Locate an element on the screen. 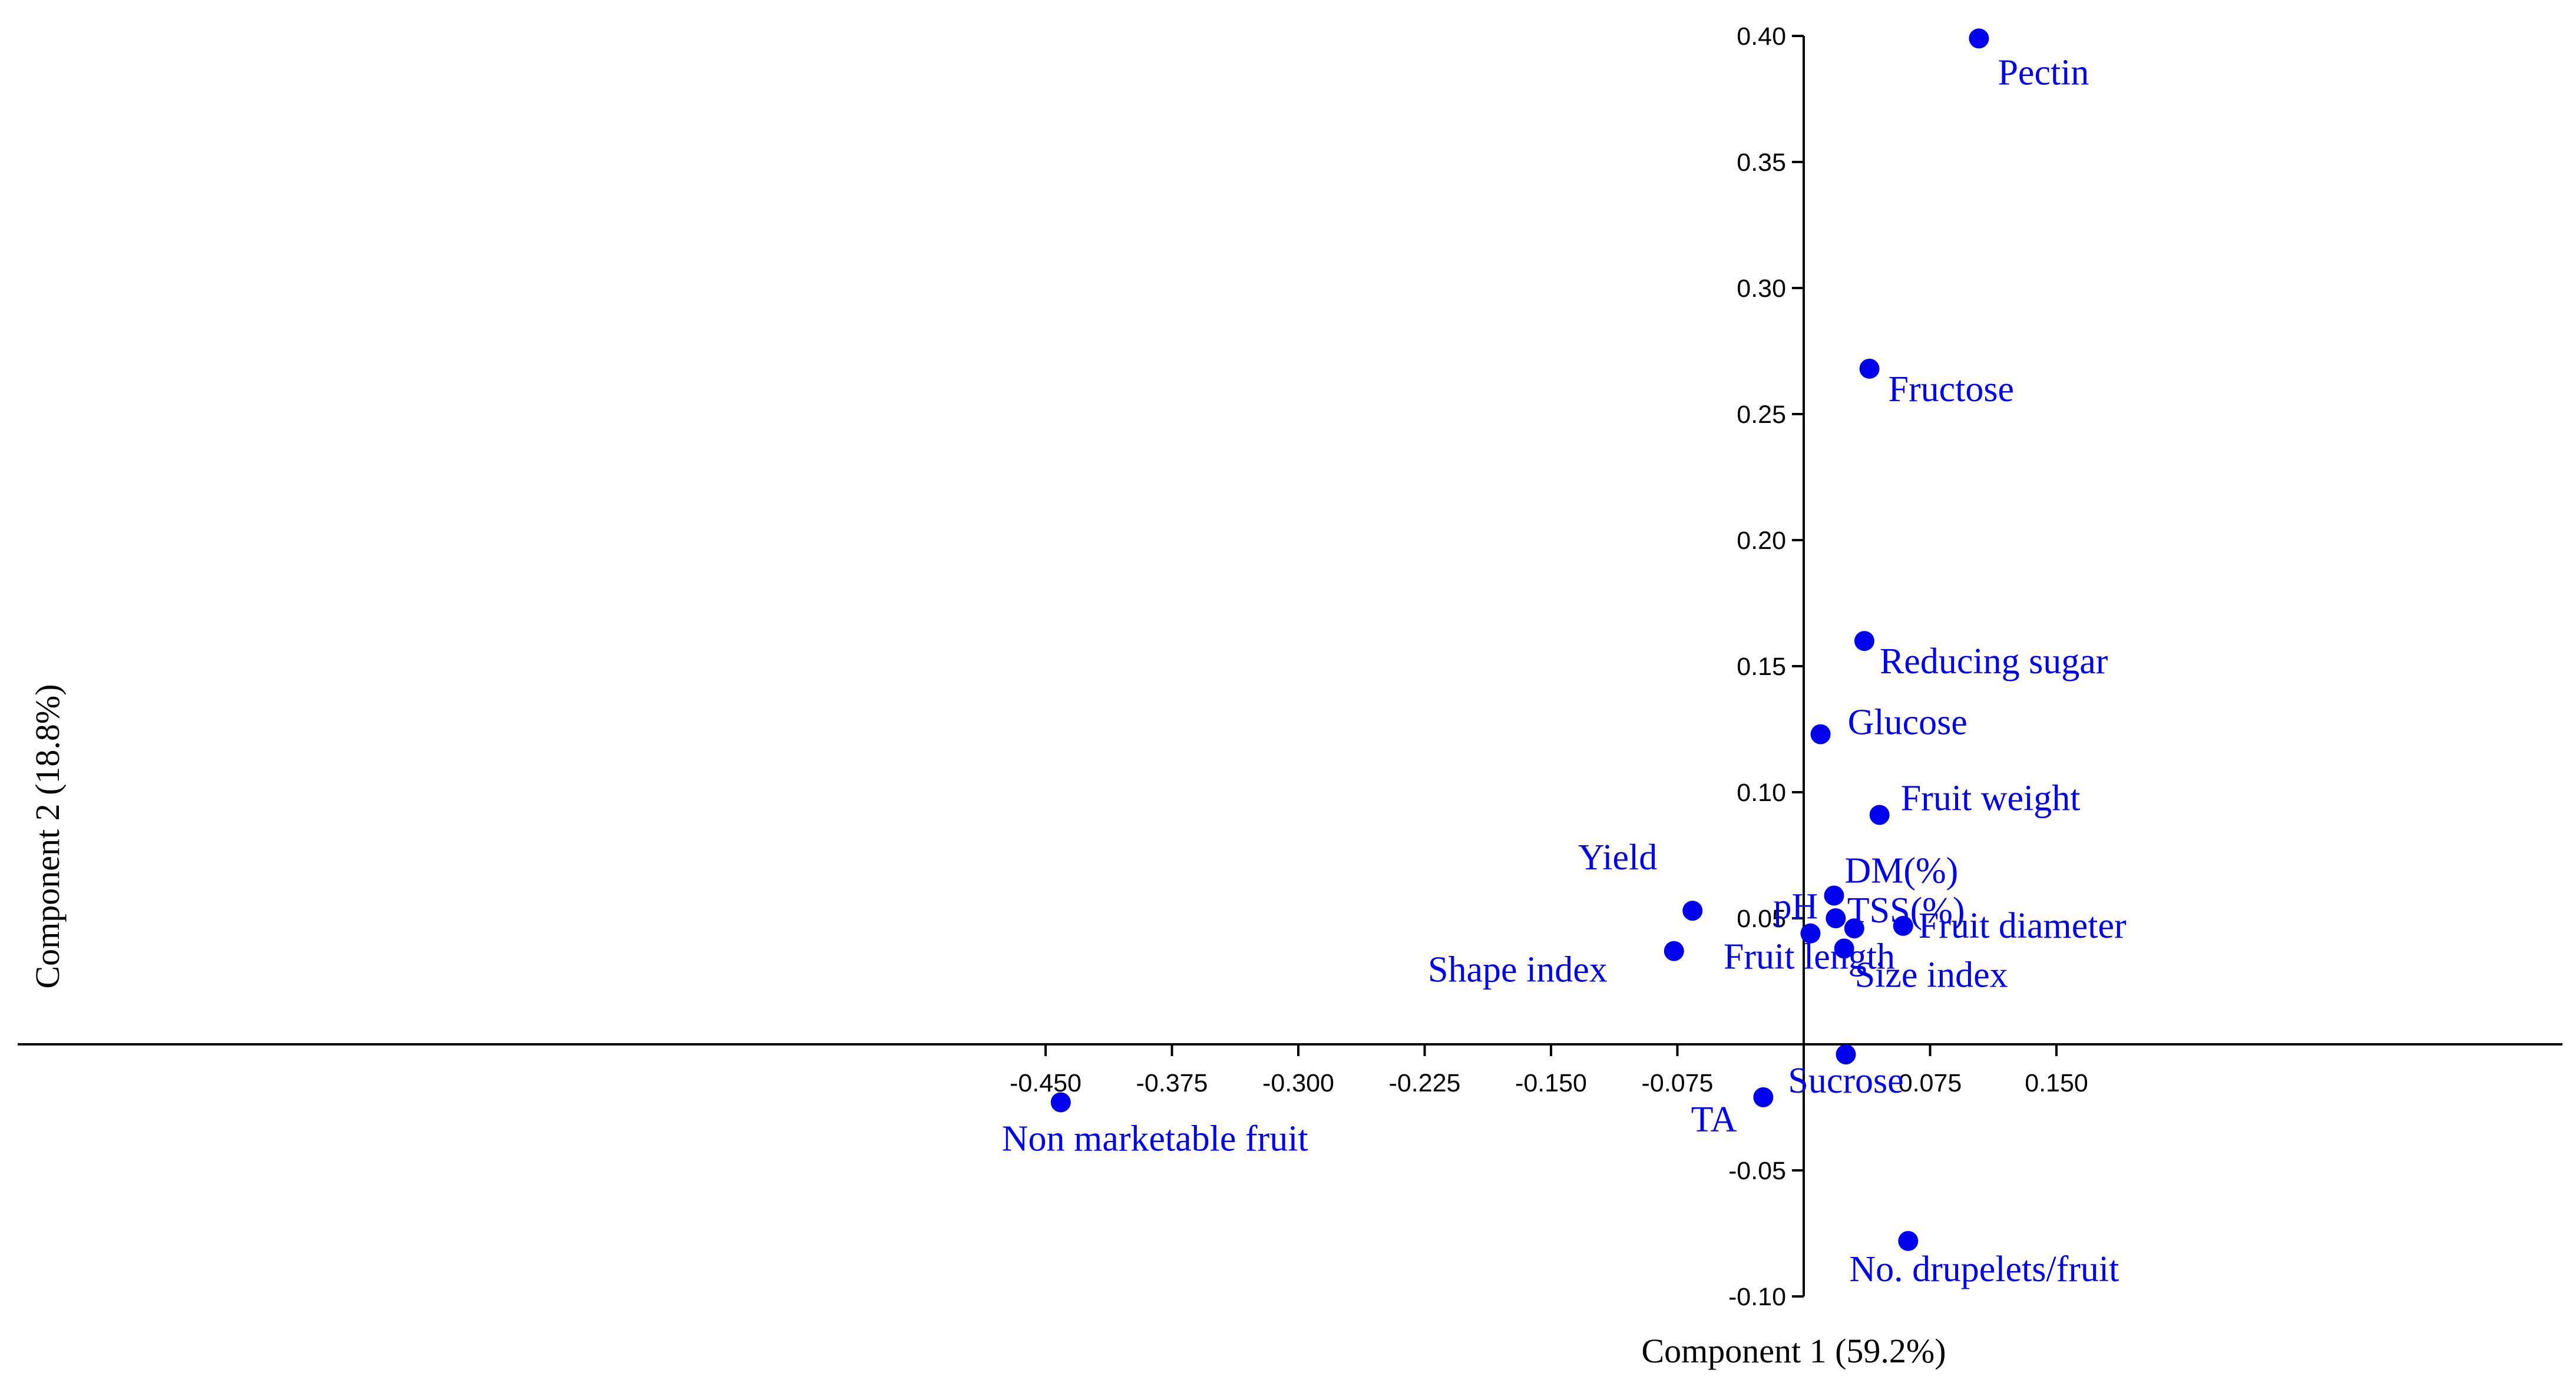 The height and width of the screenshot is (1383, 2576). data-point-label: pH is located at coordinates (1796, 906).